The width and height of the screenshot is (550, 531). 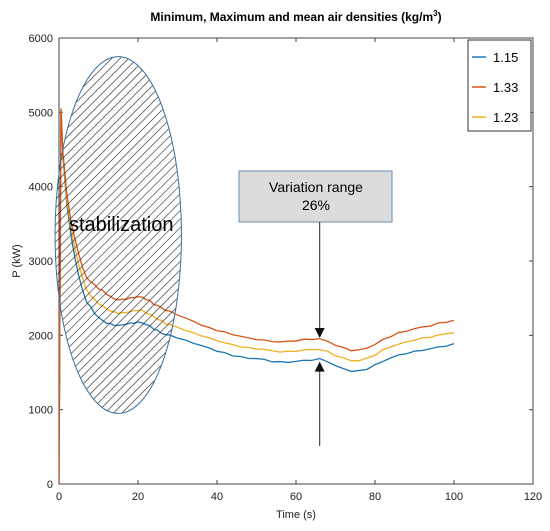 I want to click on y-tick-label: 2000, so click(x=41, y=336).